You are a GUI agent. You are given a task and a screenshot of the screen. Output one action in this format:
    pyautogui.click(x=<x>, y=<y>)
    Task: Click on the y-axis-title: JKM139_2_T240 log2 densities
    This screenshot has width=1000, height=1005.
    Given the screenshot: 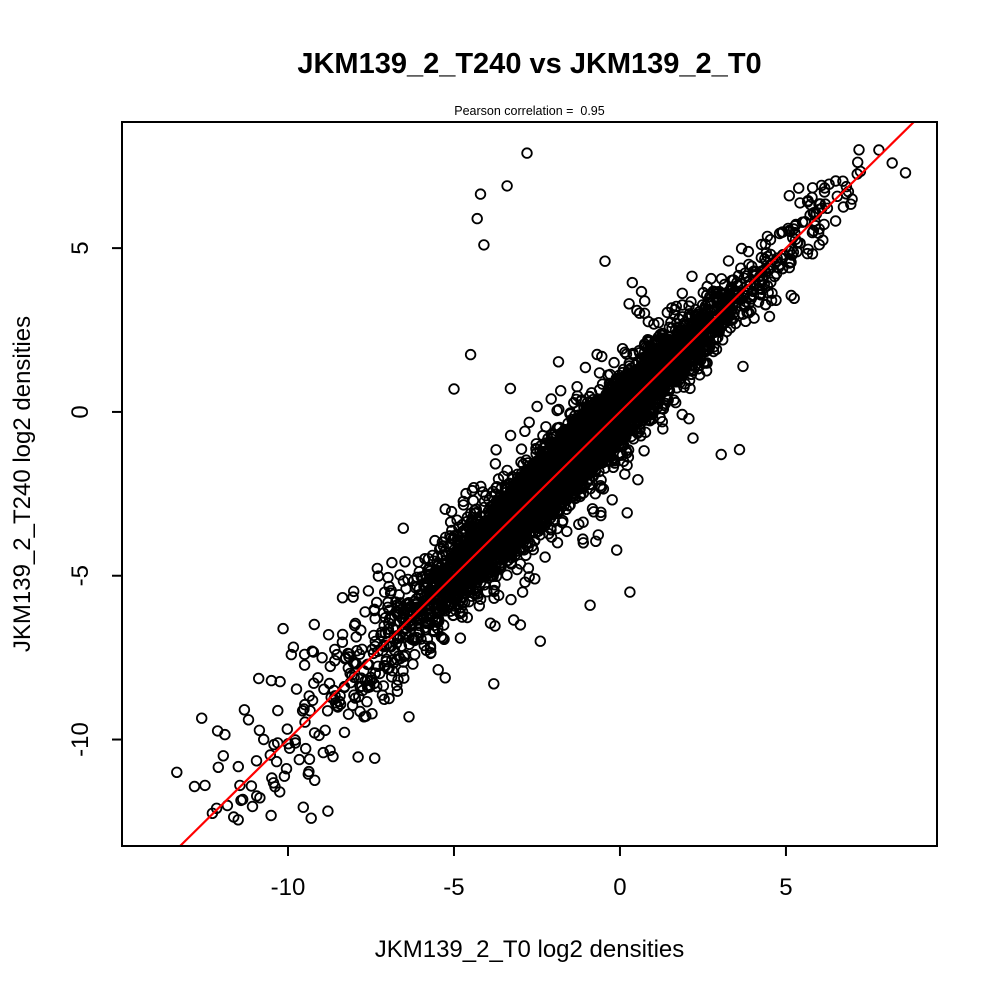 What is the action you would take?
    pyautogui.click(x=22, y=484)
    